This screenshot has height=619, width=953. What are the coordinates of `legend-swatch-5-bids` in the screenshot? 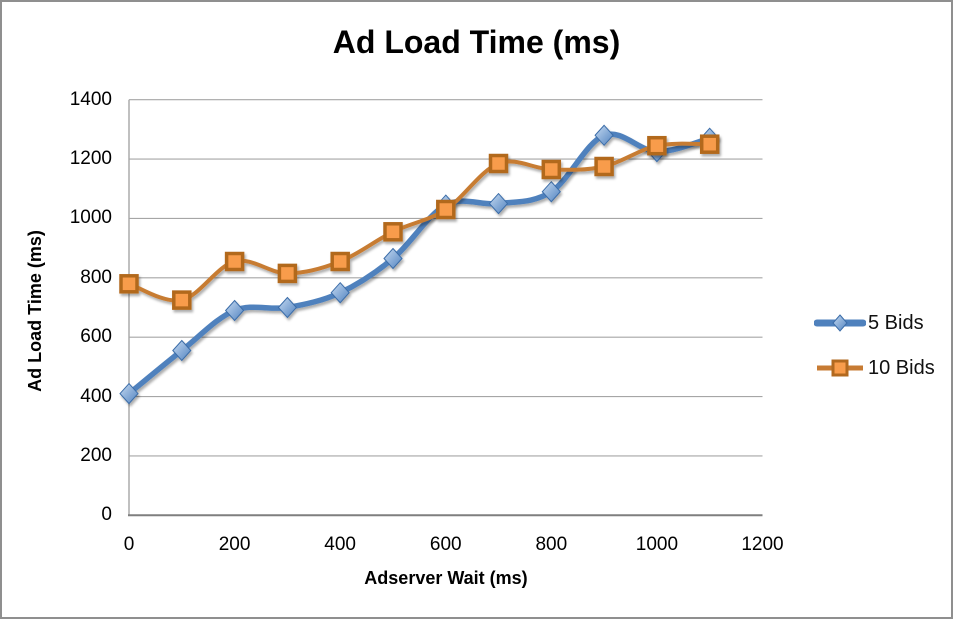 It's located at (840, 323).